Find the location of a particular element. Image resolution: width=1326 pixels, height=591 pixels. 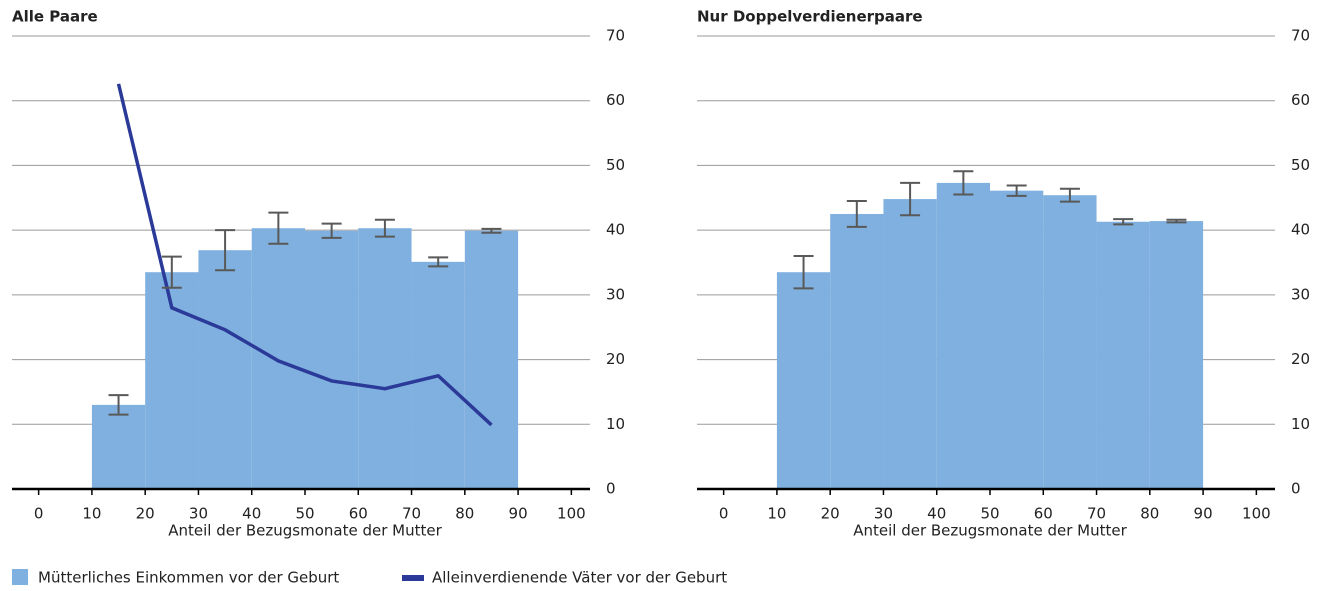

chart-title: Alle Paare is located at coordinates (55, 17).